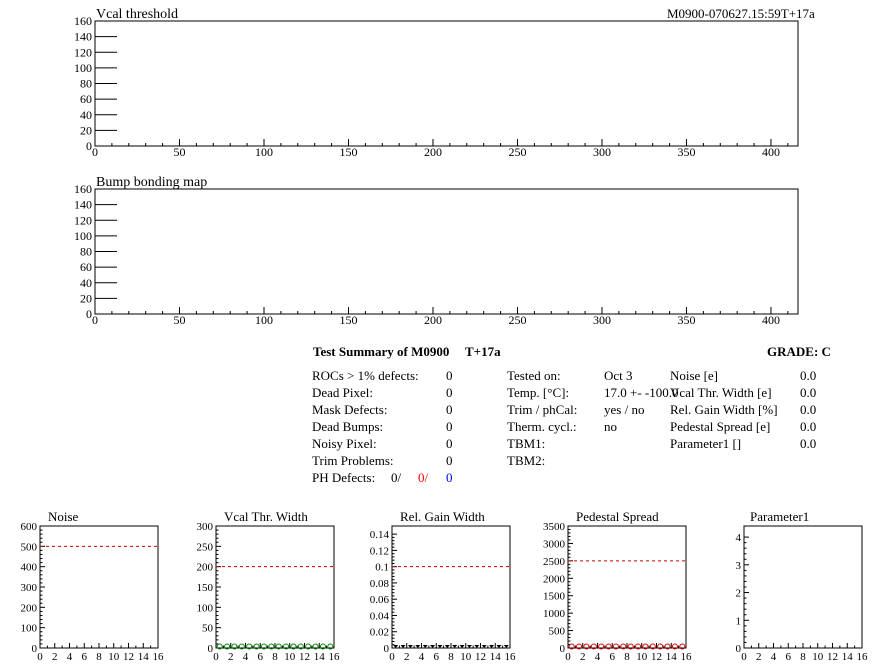 The image size is (896, 672). What do you see at coordinates (208, 629) in the screenshot?
I see `y-tick-label: 50` at bounding box center [208, 629].